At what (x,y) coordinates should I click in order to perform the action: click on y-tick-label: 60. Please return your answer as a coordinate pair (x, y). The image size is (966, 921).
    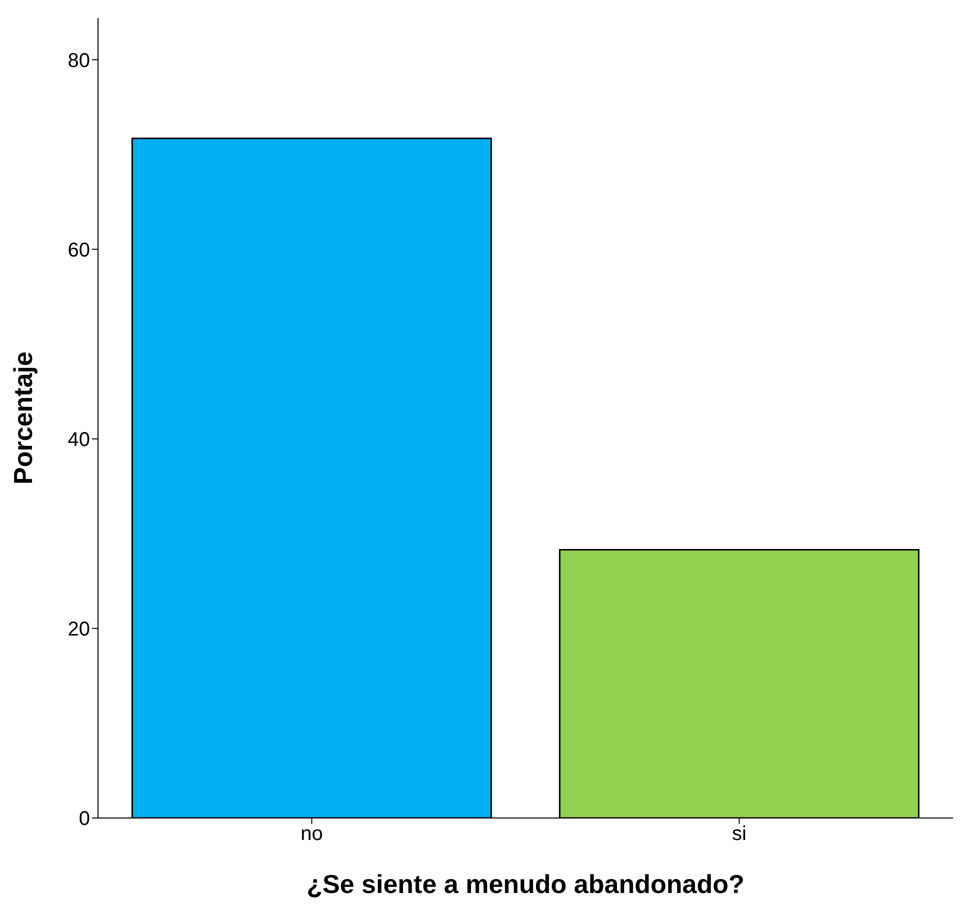
    Looking at the image, I should click on (79, 250).